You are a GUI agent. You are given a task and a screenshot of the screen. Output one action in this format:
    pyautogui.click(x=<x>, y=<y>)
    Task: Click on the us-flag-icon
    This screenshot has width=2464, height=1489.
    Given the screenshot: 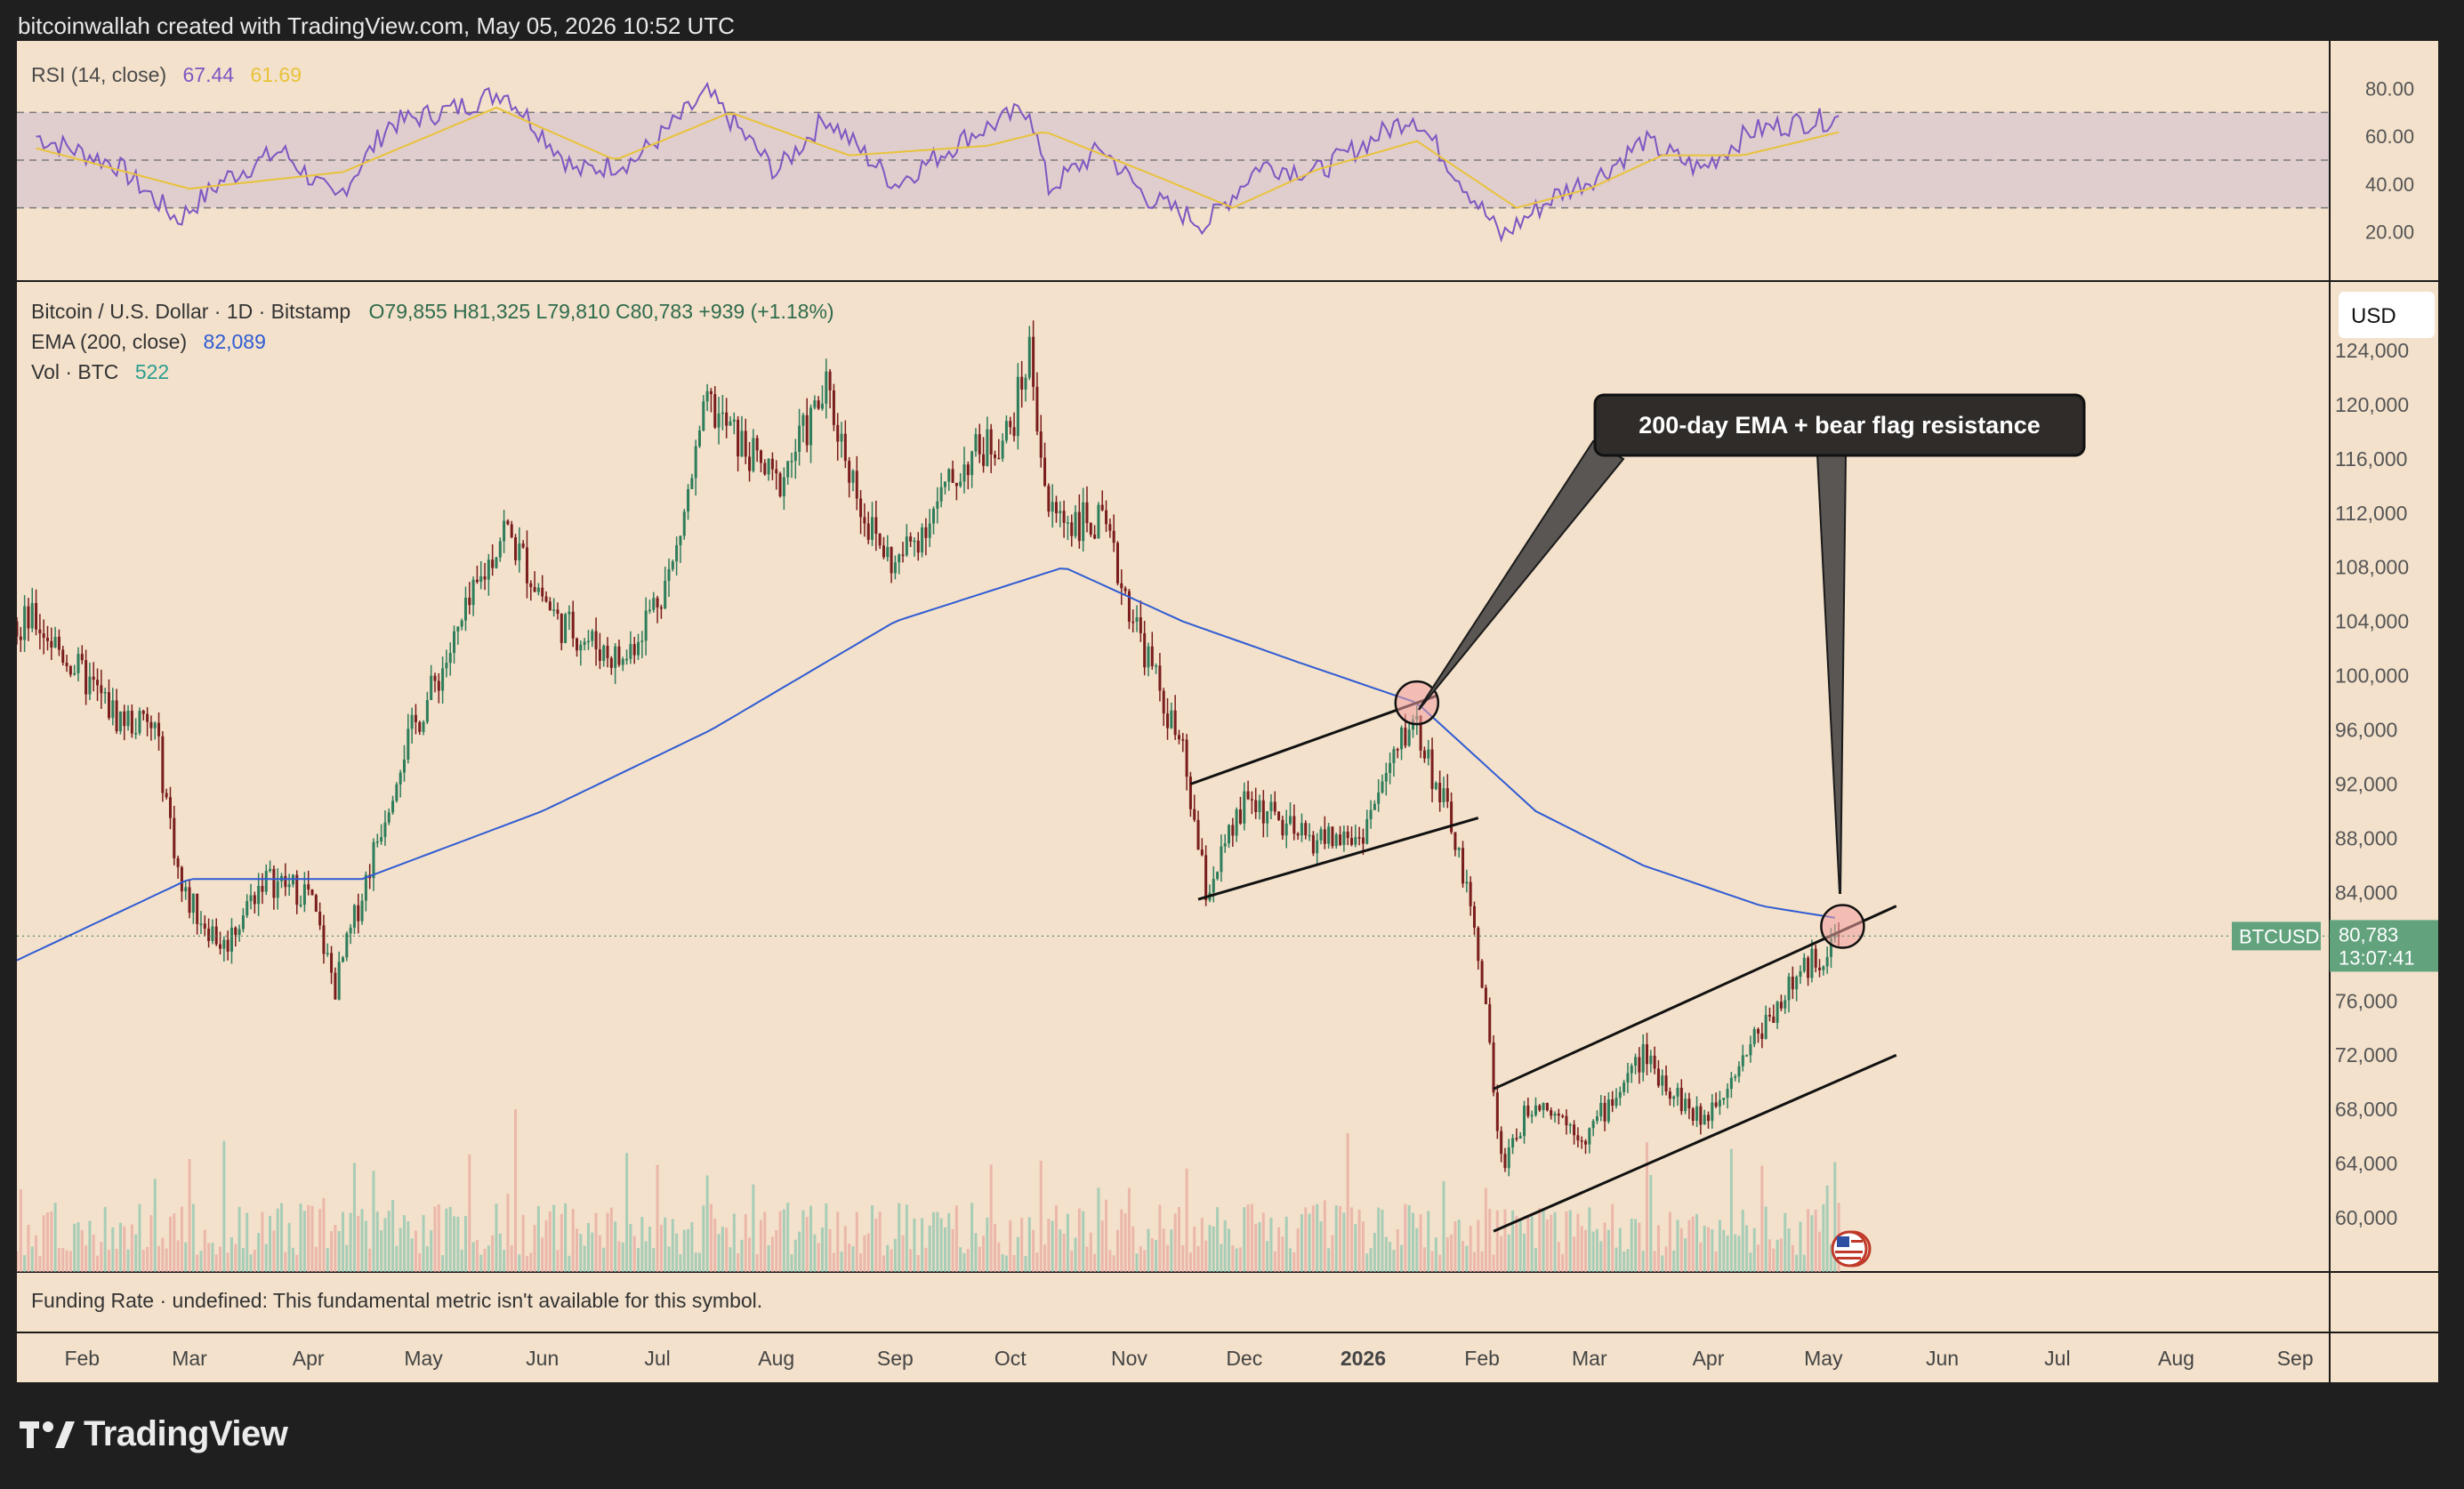 What is the action you would take?
    pyautogui.click(x=1852, y=1249)
    